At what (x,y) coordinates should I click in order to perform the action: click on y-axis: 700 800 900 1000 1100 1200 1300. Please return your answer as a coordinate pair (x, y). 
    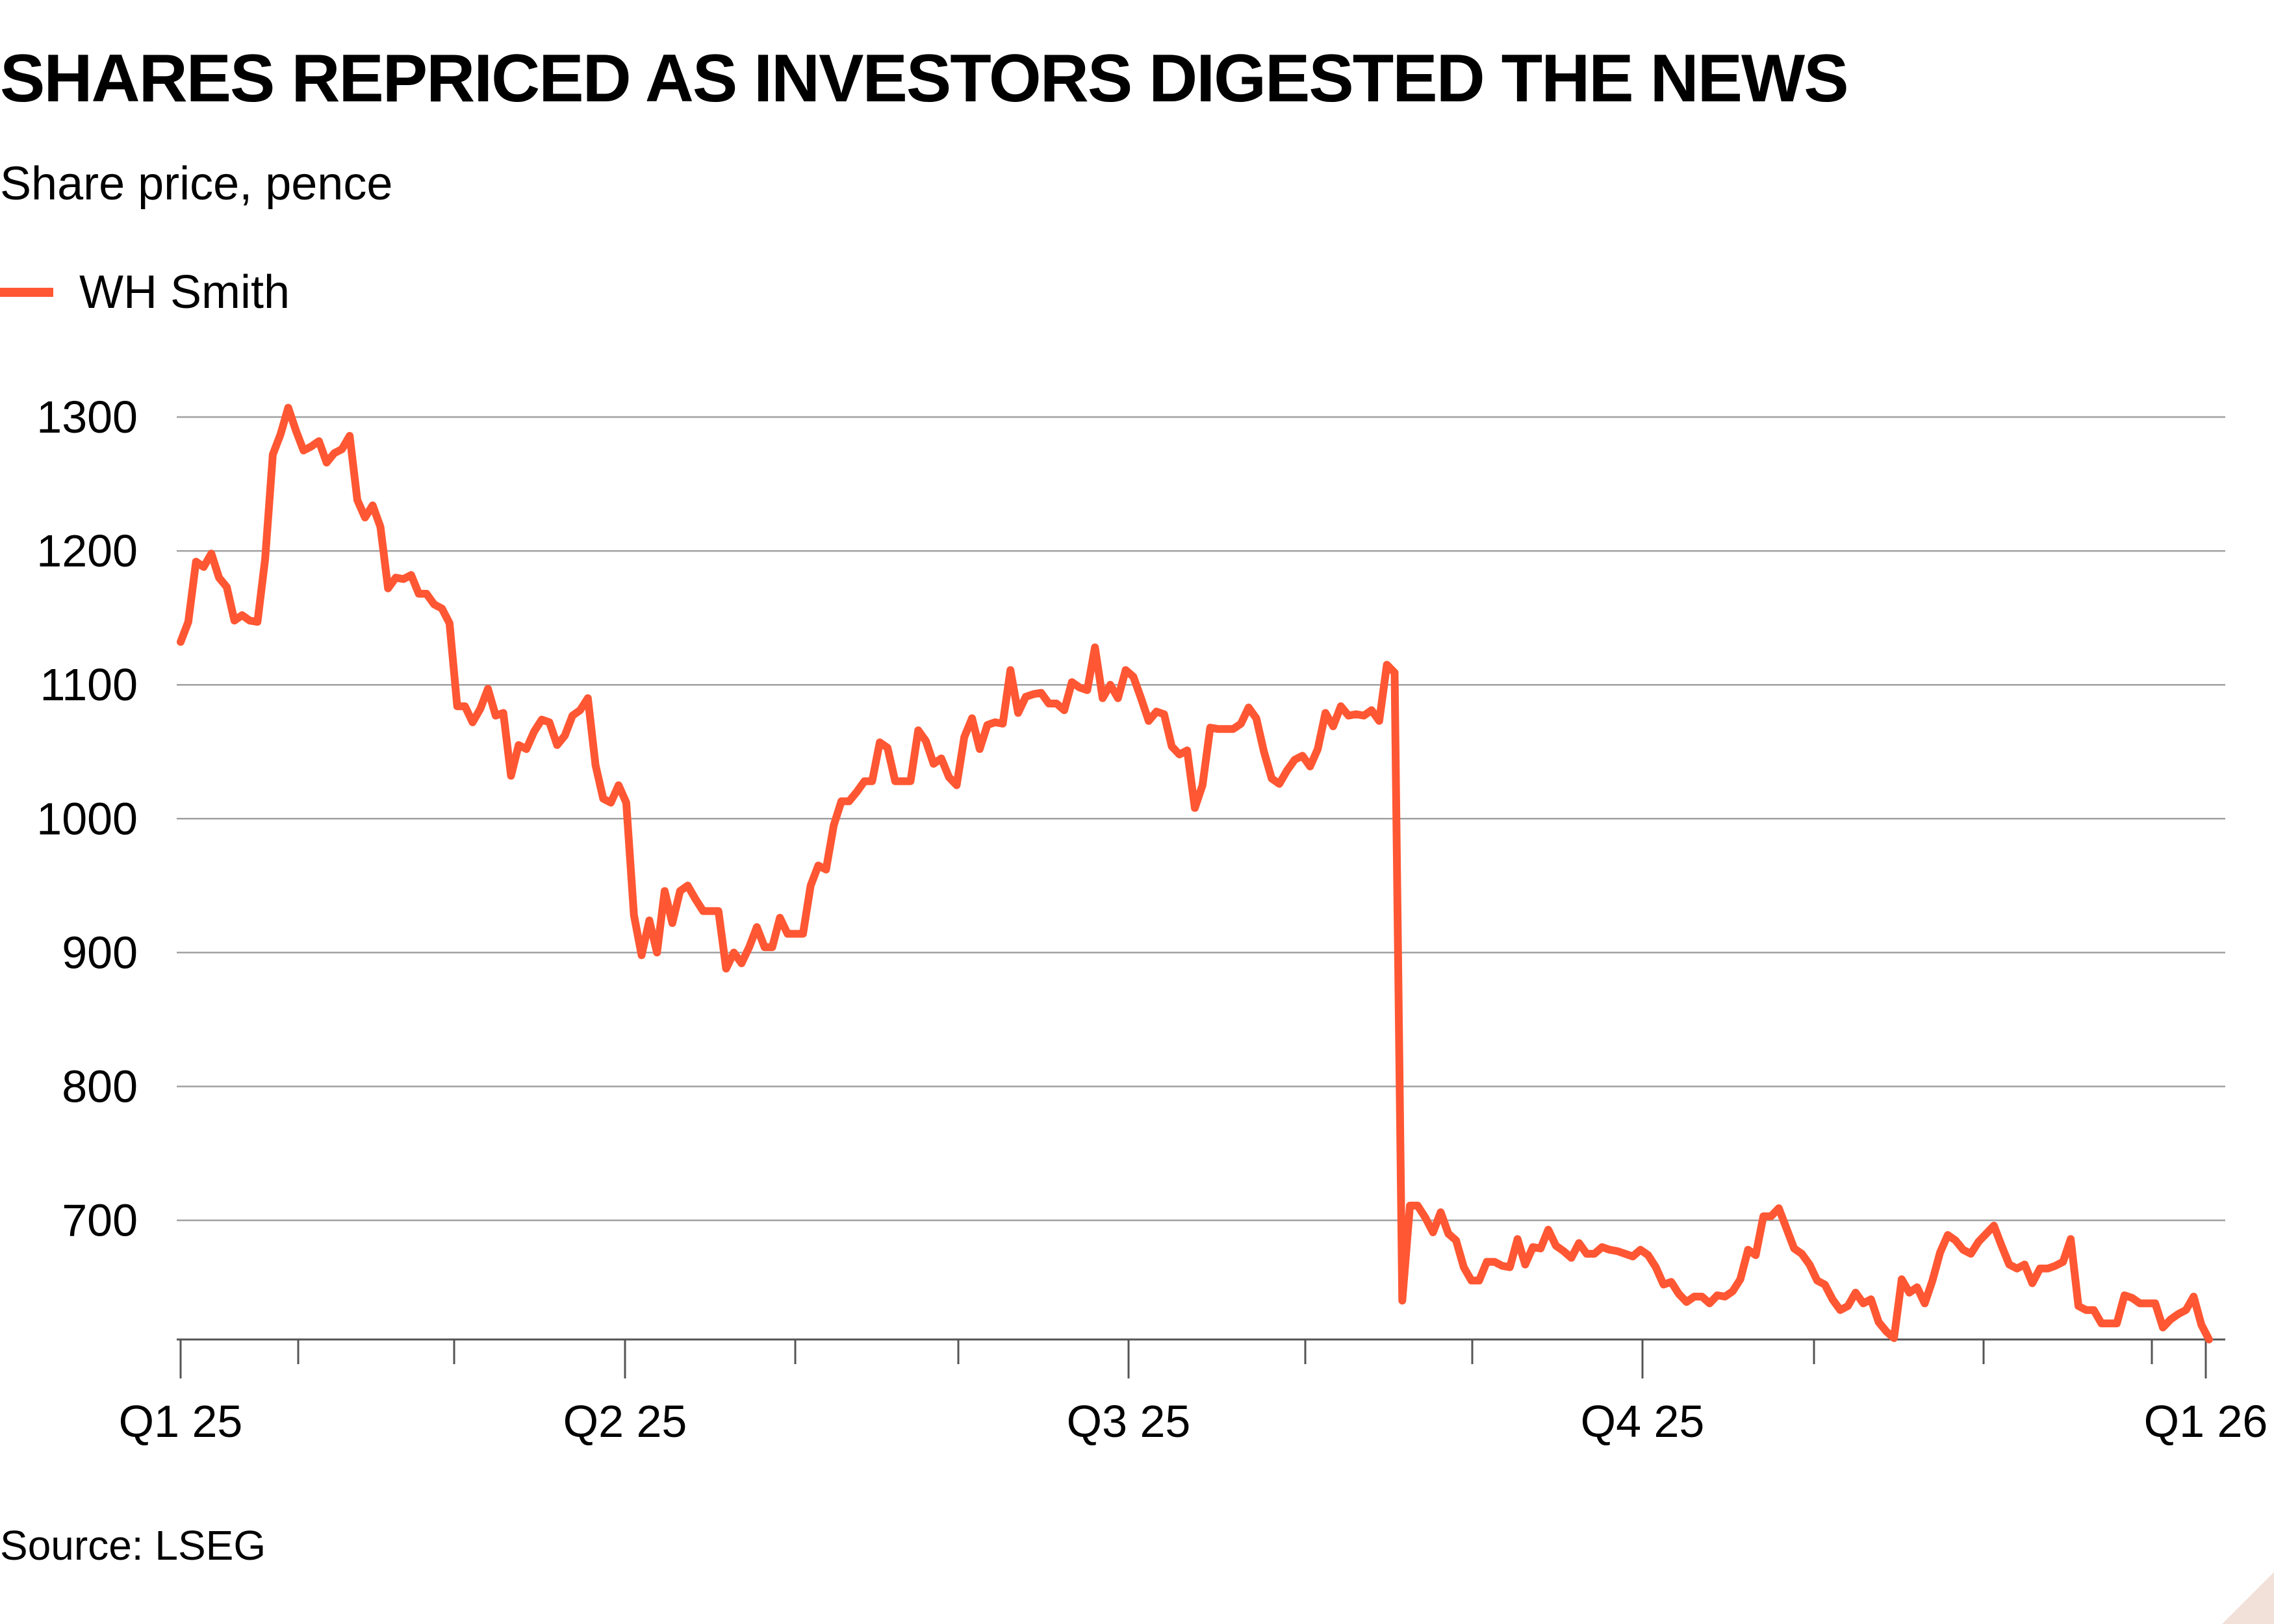
    Looking at the image, I should click on (87, 819).